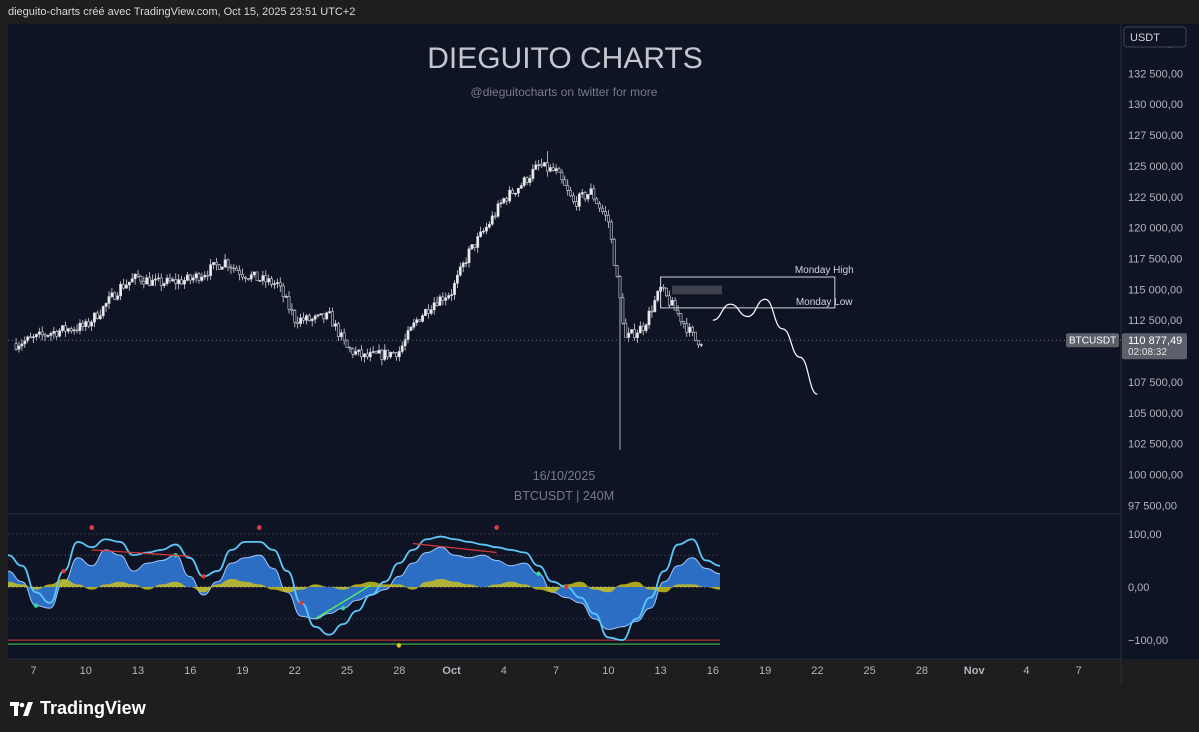 The height and width of the screenshot is (732, 1199). Describe the element at coordinates (399, 671) in the screenshot. I see `time-tick-label: 28` at that location.